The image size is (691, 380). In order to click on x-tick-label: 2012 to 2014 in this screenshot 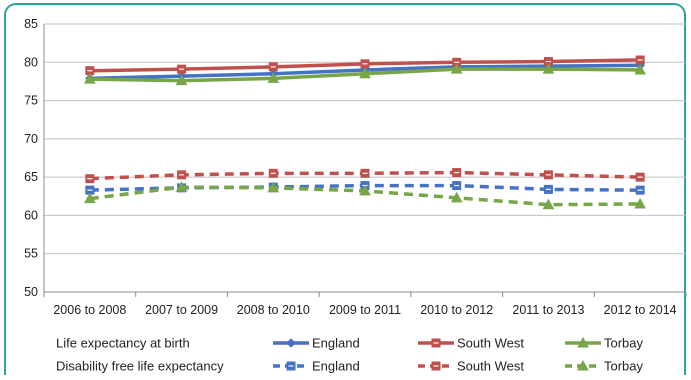, I will do `click(640, 310)`.